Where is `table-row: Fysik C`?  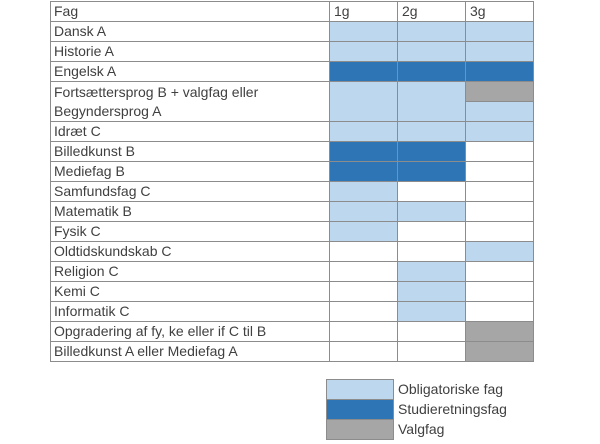 table-row: Fysik C is located at coordinates (292, 231).